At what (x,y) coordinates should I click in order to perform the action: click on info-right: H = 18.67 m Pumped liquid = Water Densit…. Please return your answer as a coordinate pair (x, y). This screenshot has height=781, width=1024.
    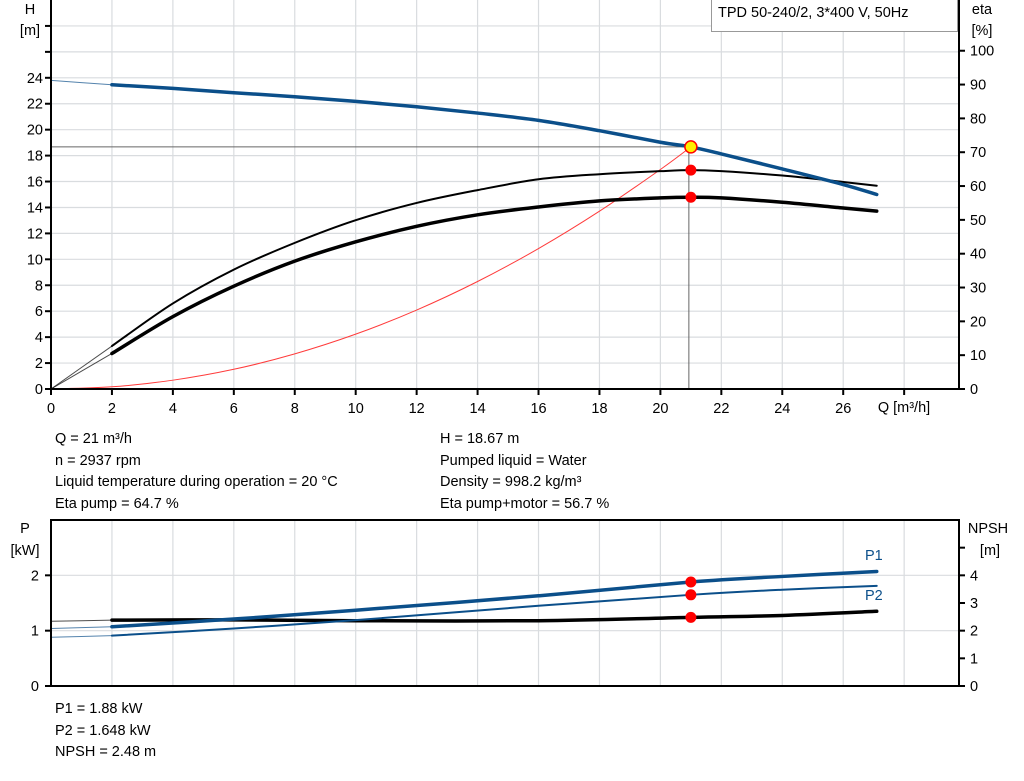
    Looking at the image, I should click on (524, 472).